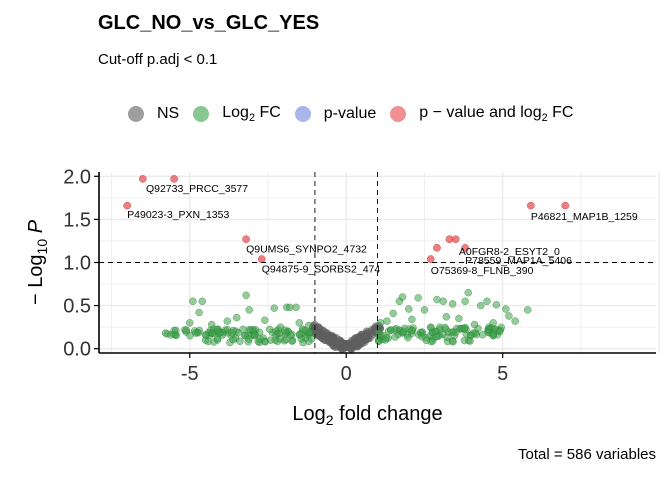 This screenshot has width=672, height=480. Describe the element at coordinates (302, 114) in the screenshot. I see `legend-pvalue-swatch` at that location.